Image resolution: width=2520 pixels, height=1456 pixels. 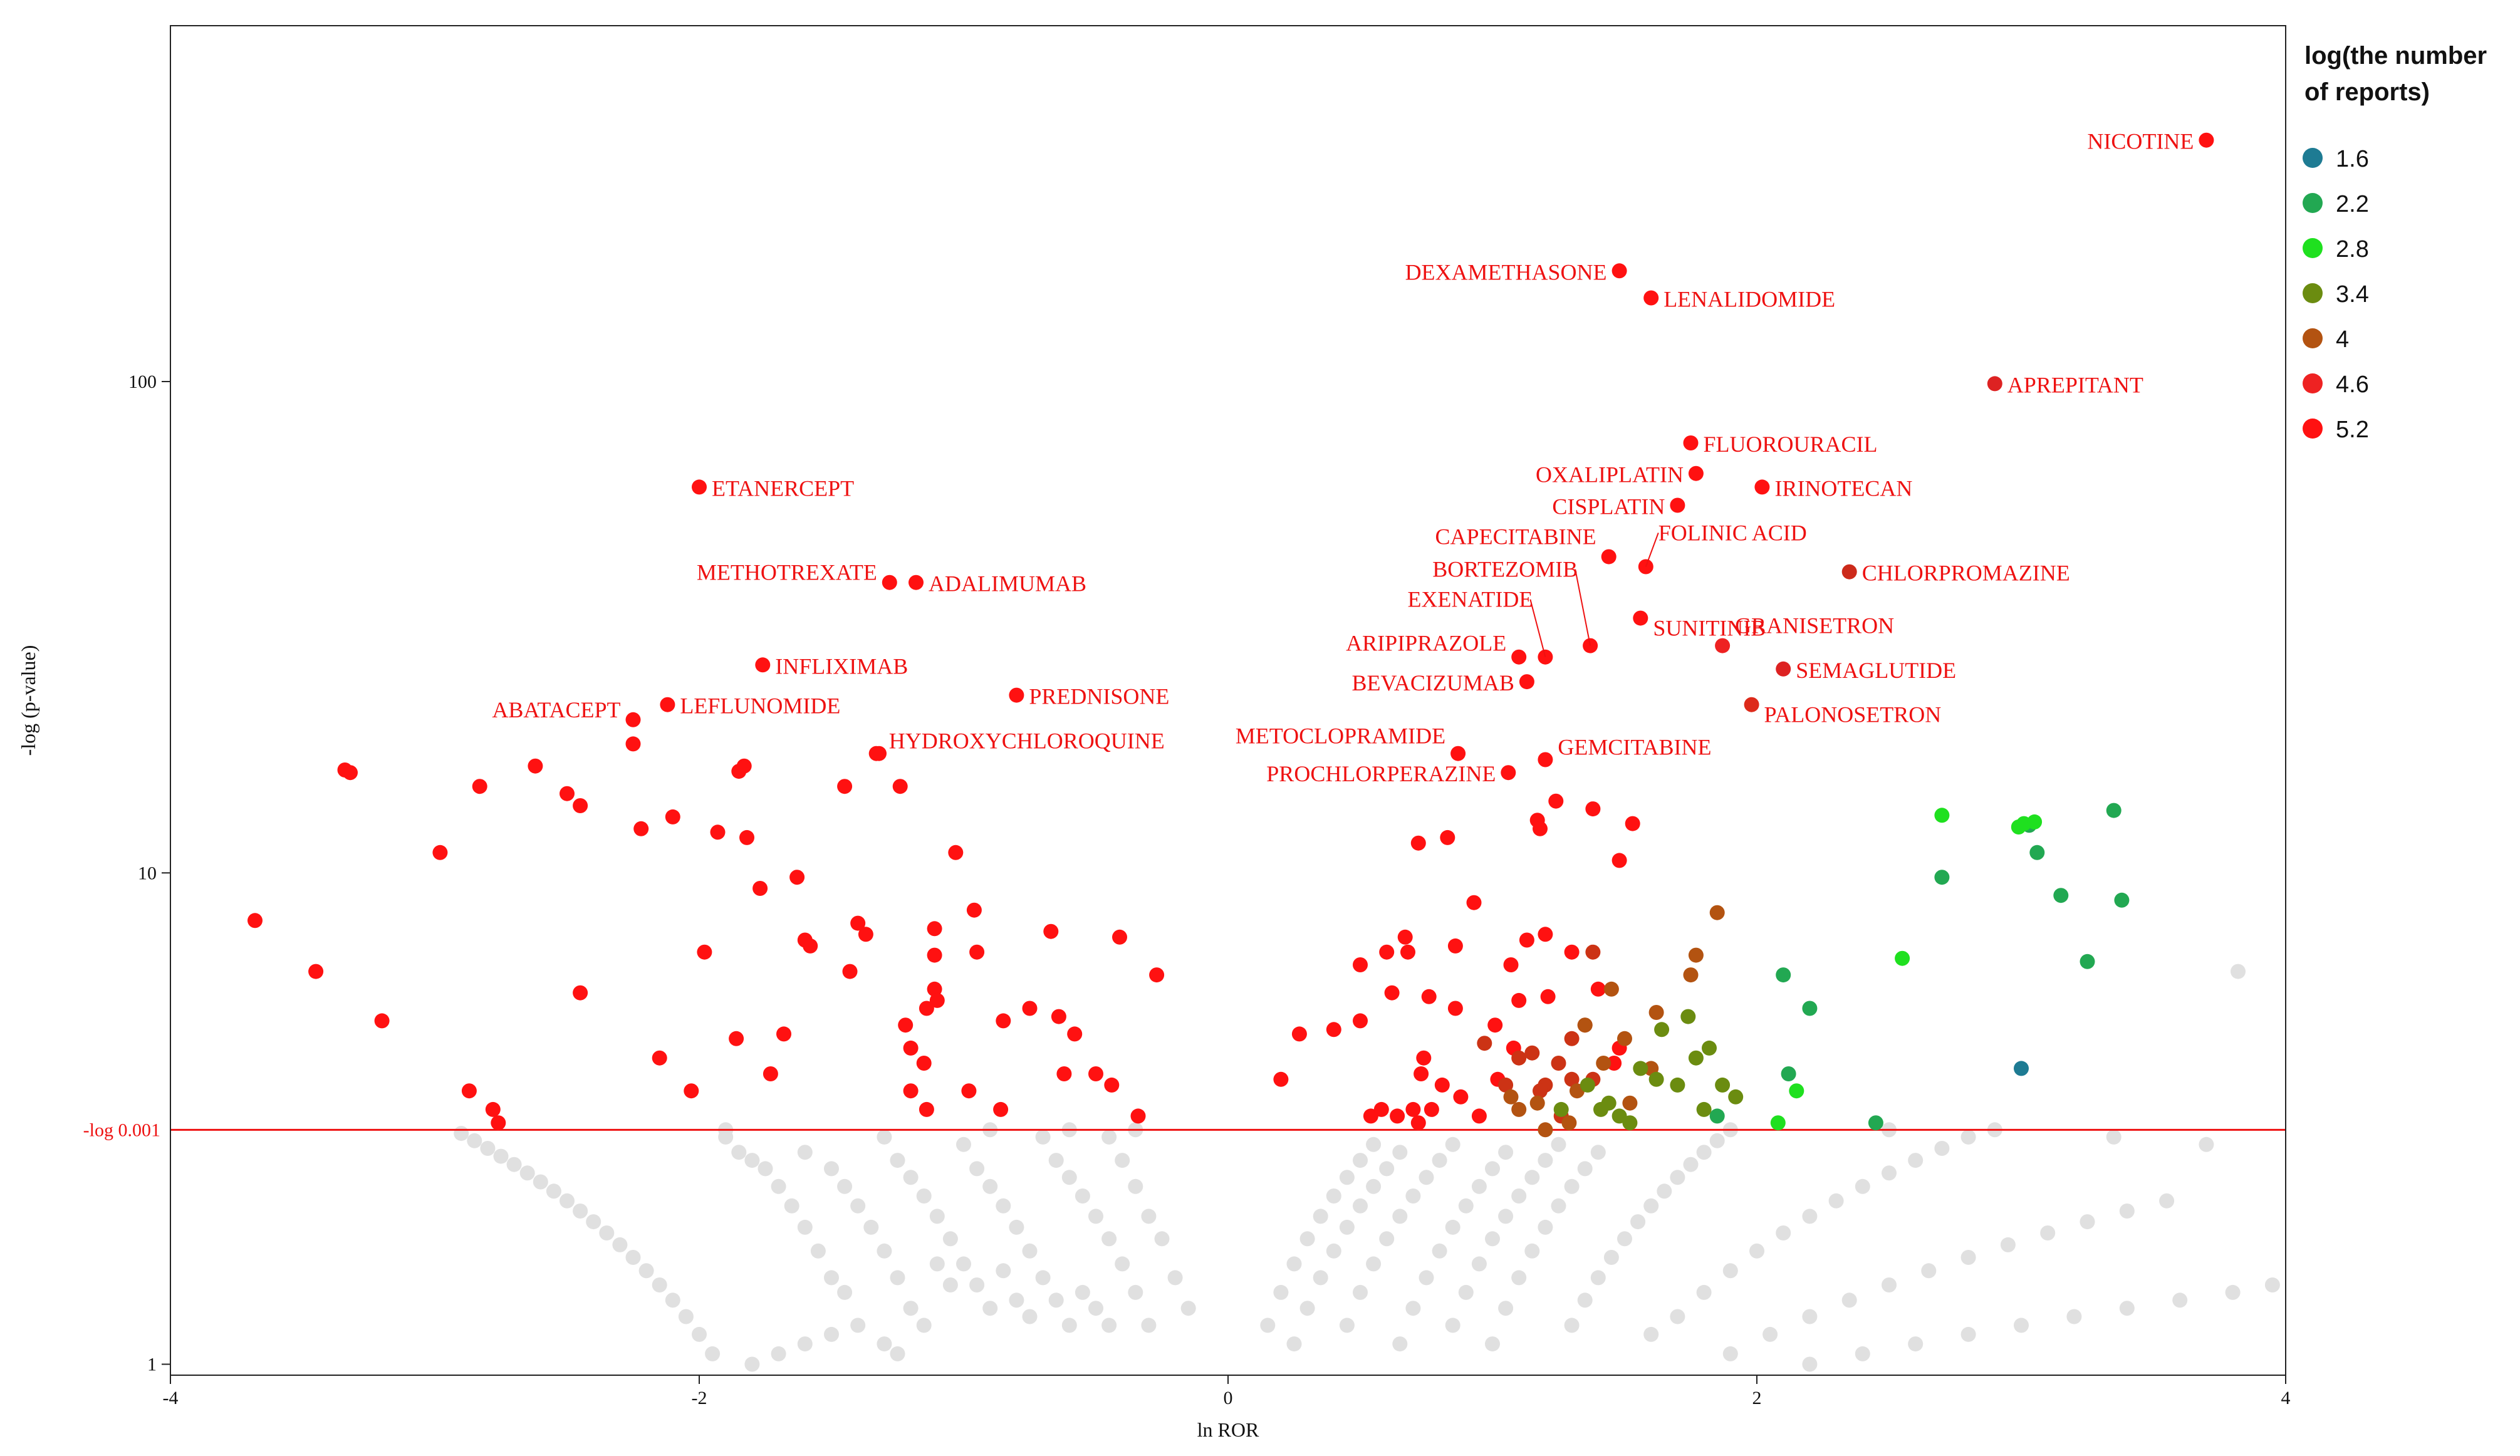 I want to click on drug-label: SEMAGLUTIDE, so click(x=1876, y=670).